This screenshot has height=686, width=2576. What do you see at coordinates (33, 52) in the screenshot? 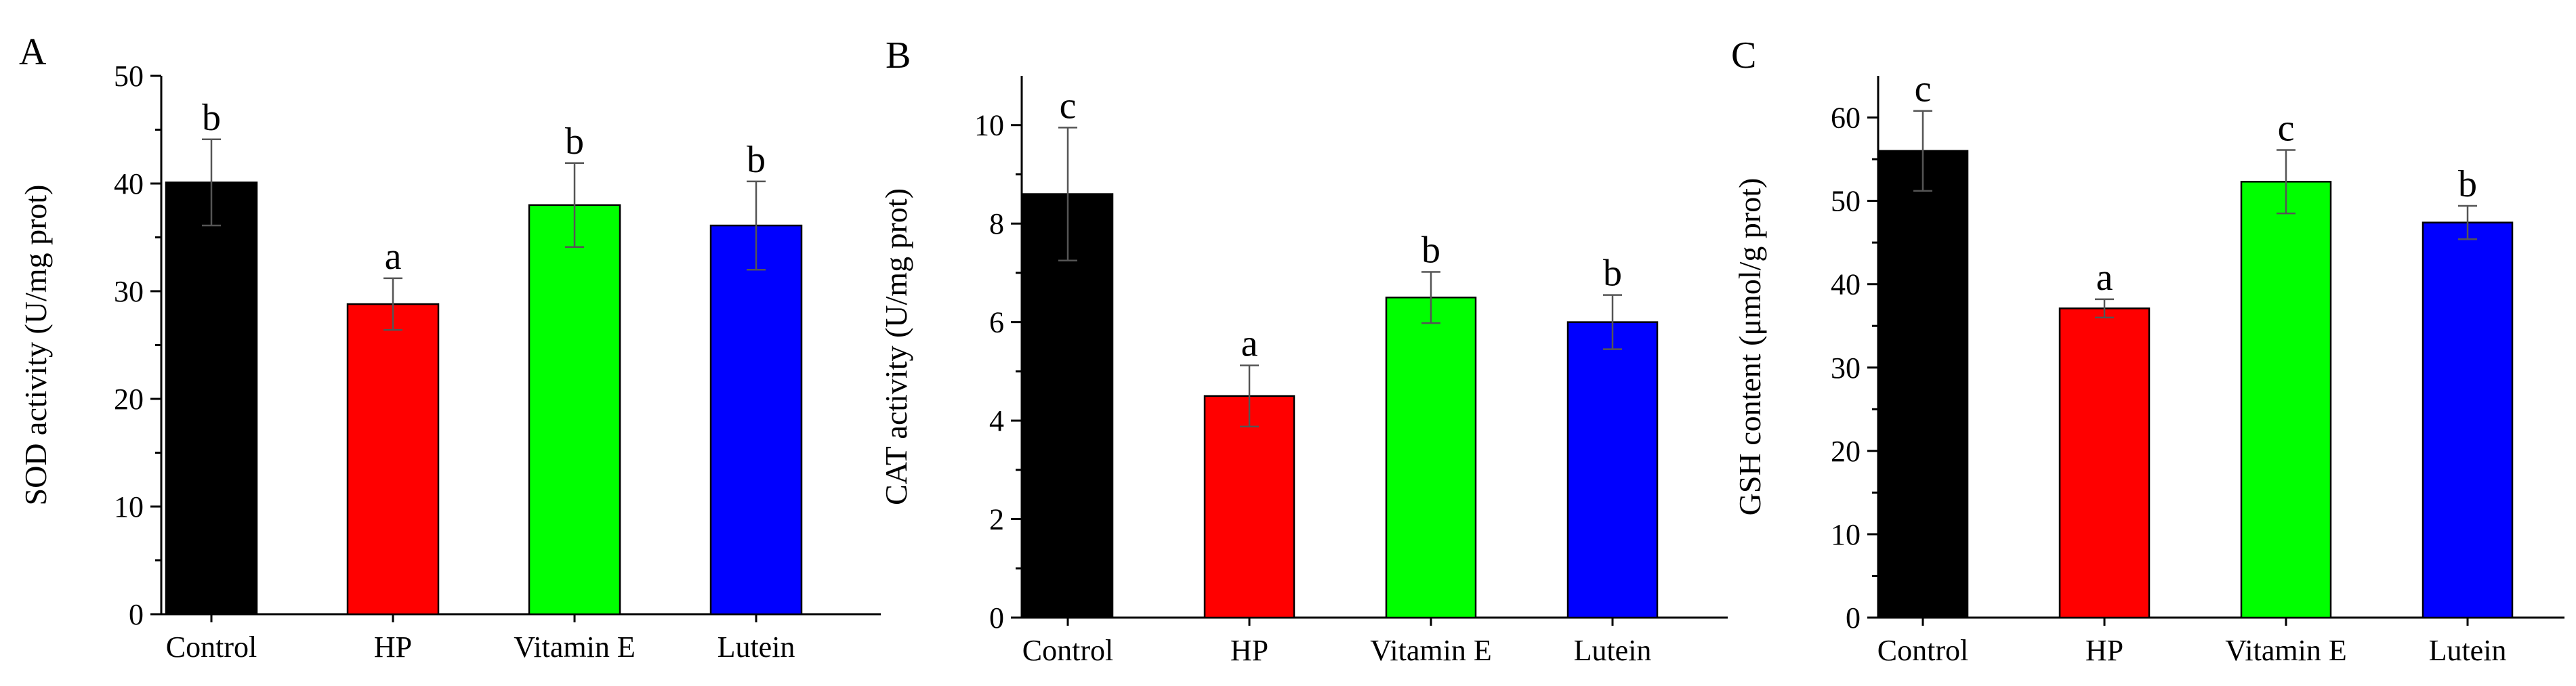
I see `panel-label: A` at bounding box center [33, 52].